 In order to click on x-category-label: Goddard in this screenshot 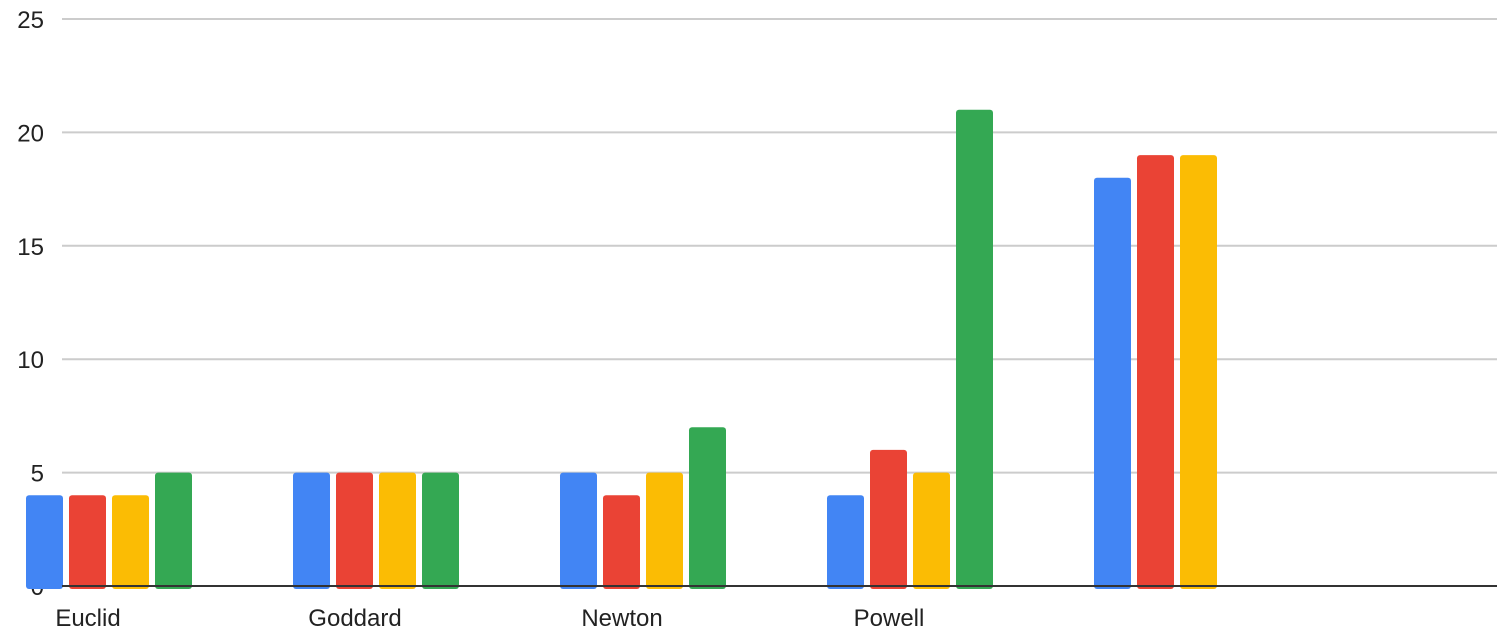, I will do `click(354, 618)`.